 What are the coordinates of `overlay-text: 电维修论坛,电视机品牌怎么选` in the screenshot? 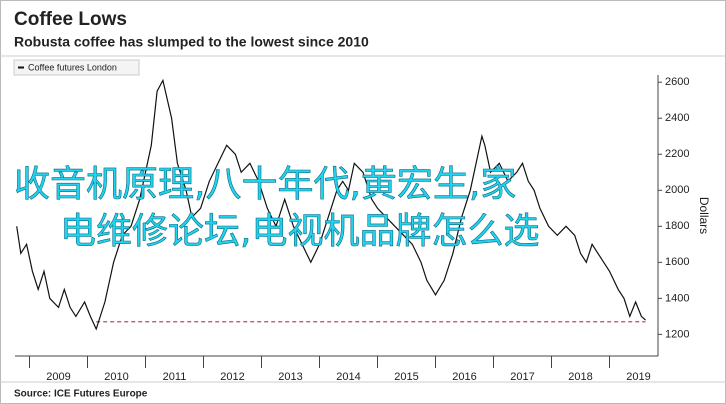 It's located at (299, 231).